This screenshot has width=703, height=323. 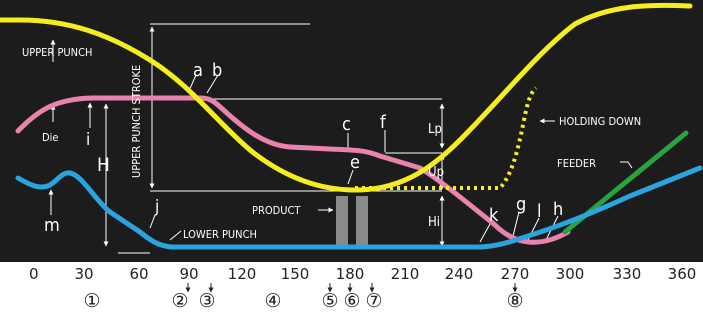 I want to click on label-H: H, so click(x=103, y=165).